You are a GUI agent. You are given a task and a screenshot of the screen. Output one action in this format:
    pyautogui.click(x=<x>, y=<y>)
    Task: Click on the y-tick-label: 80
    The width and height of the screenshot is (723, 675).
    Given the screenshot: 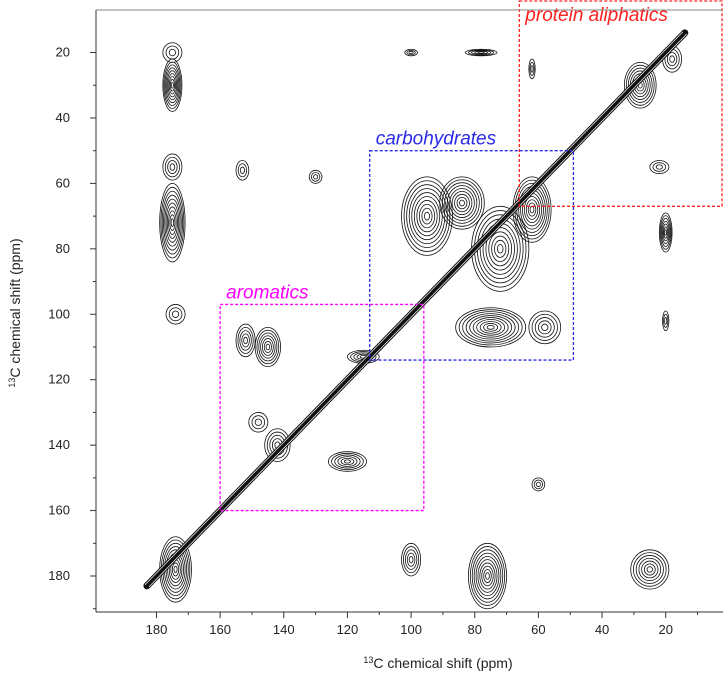 What is the action you would take?
    pyautogui.click(x=63, y=248)
    